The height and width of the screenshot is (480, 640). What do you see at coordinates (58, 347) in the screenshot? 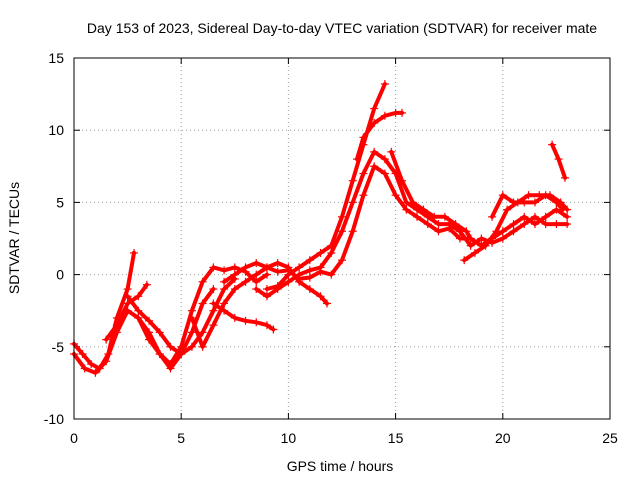
I see `y-tick-label: -5` at bounding box center [58, 347].